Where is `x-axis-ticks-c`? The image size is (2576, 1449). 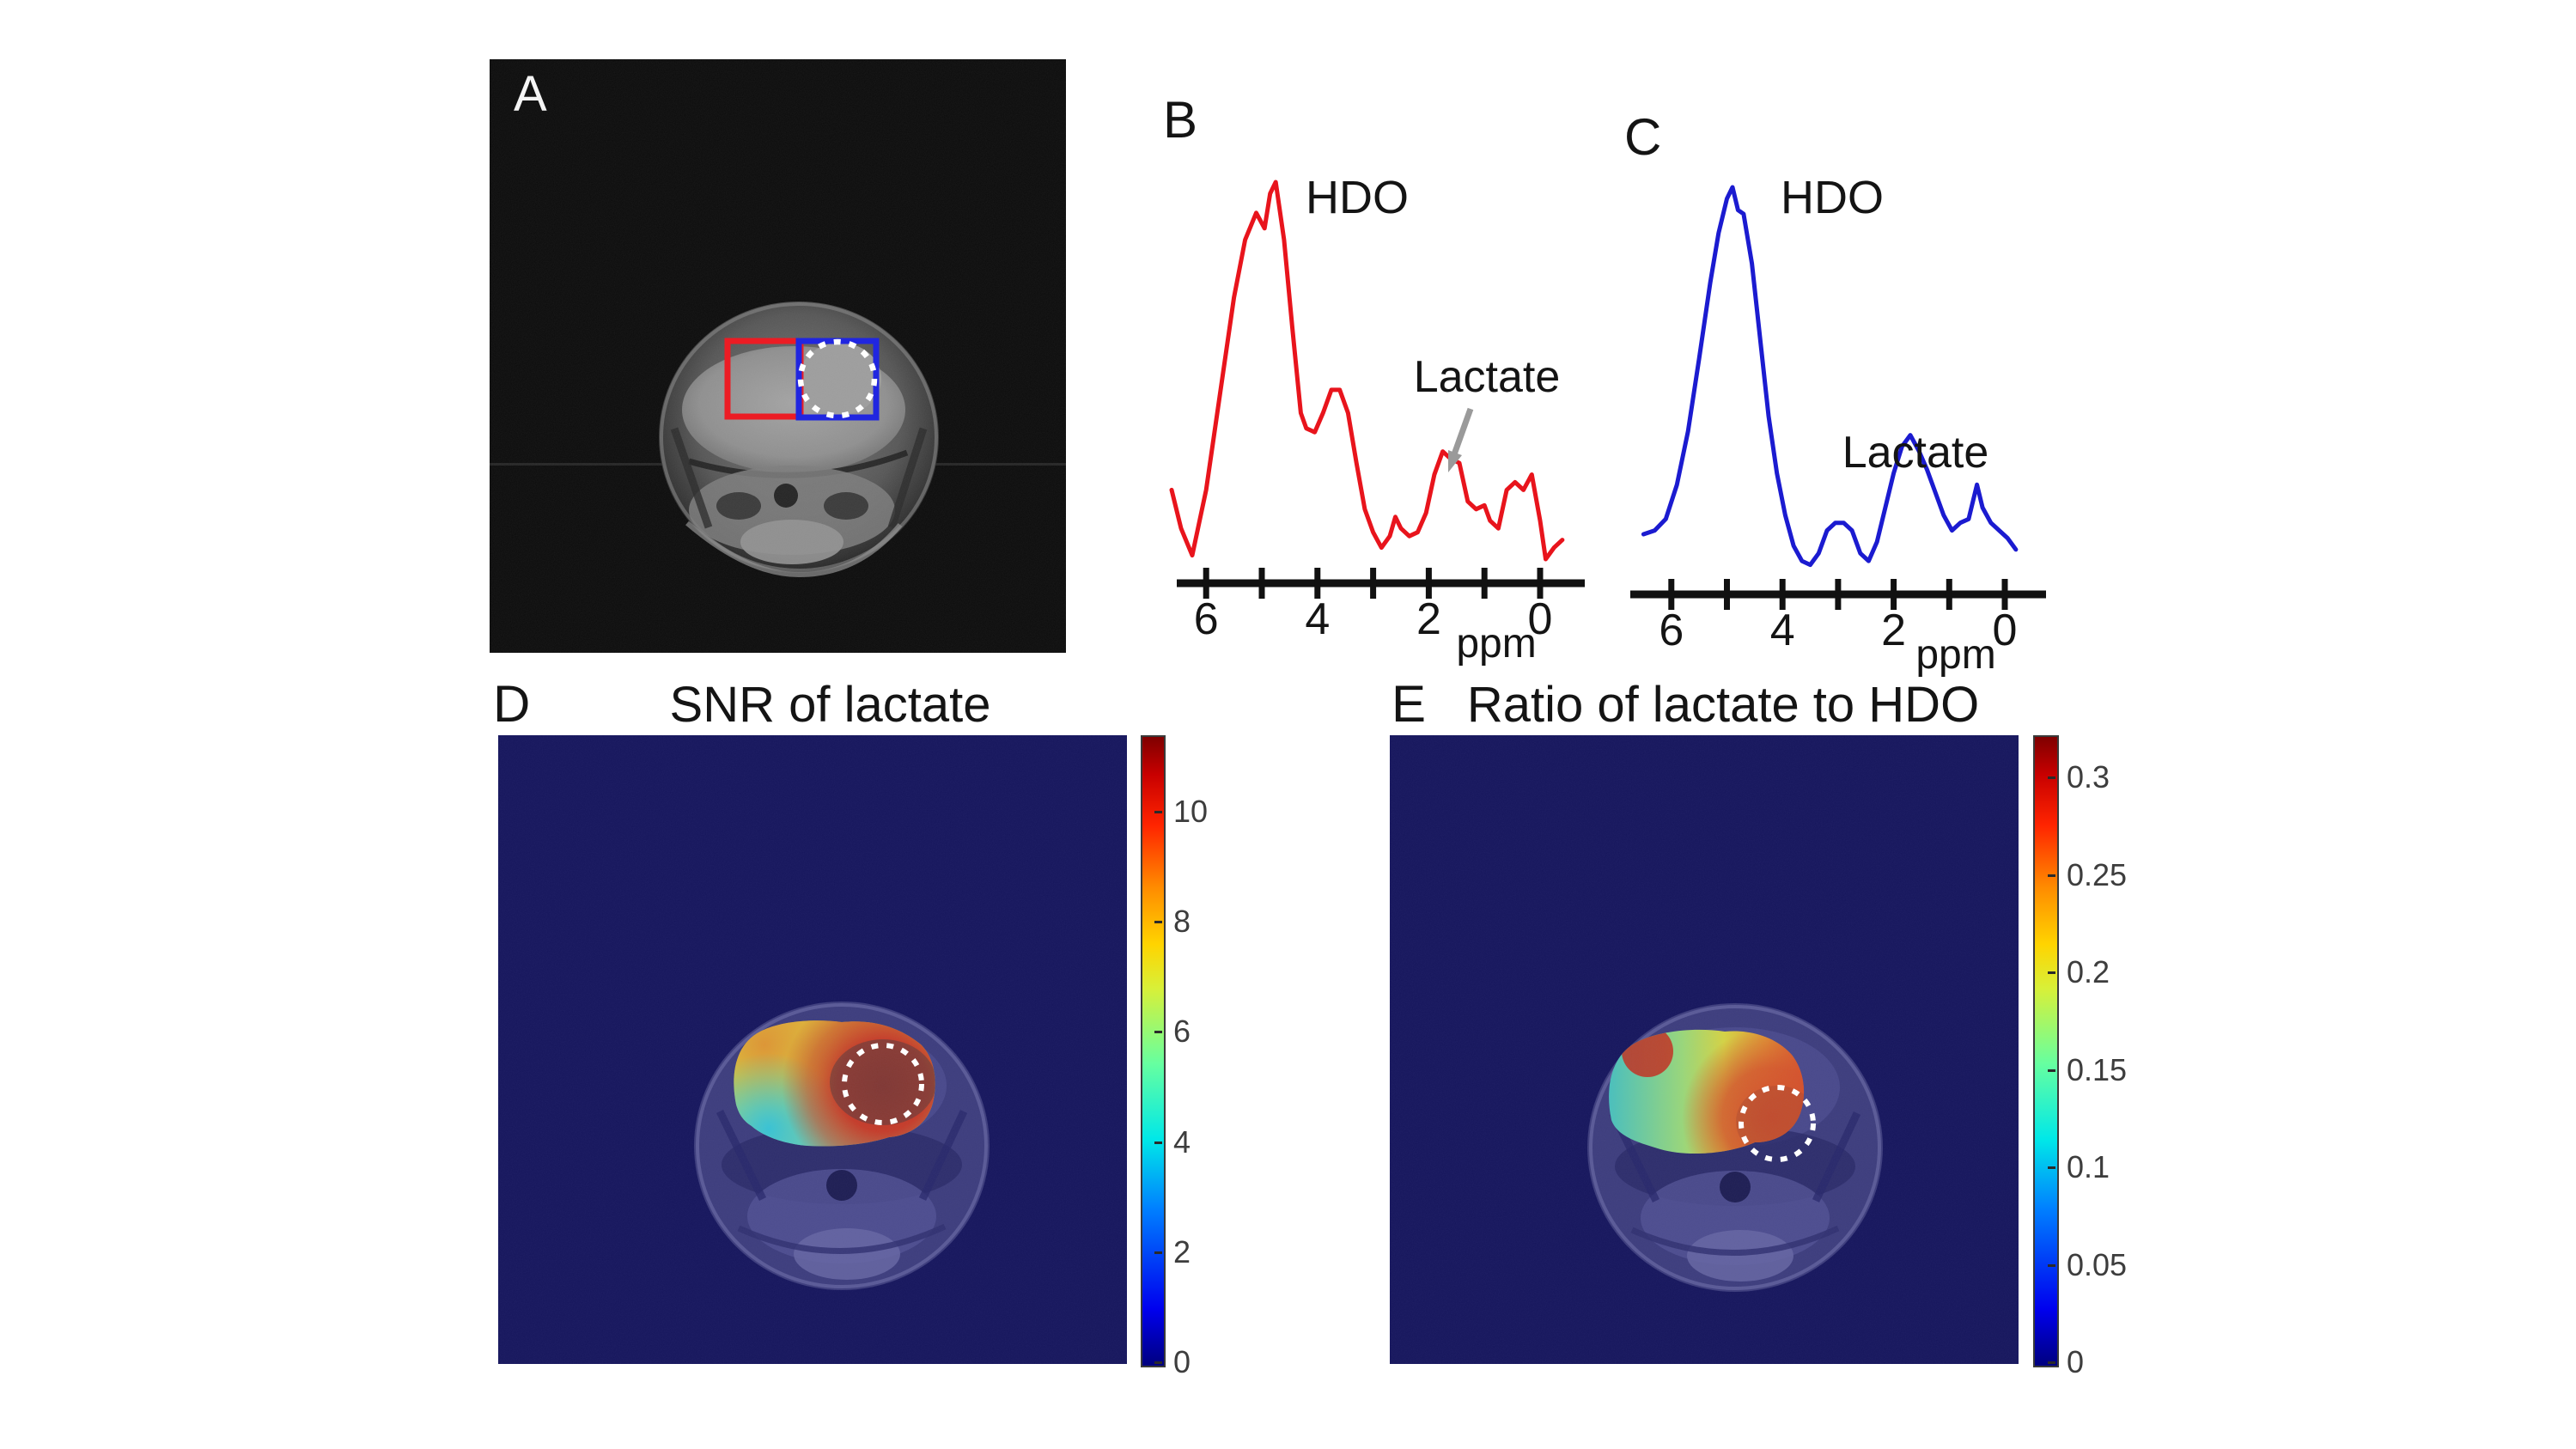
x-axis-ticks-c is located at coordinates (1838, 594).